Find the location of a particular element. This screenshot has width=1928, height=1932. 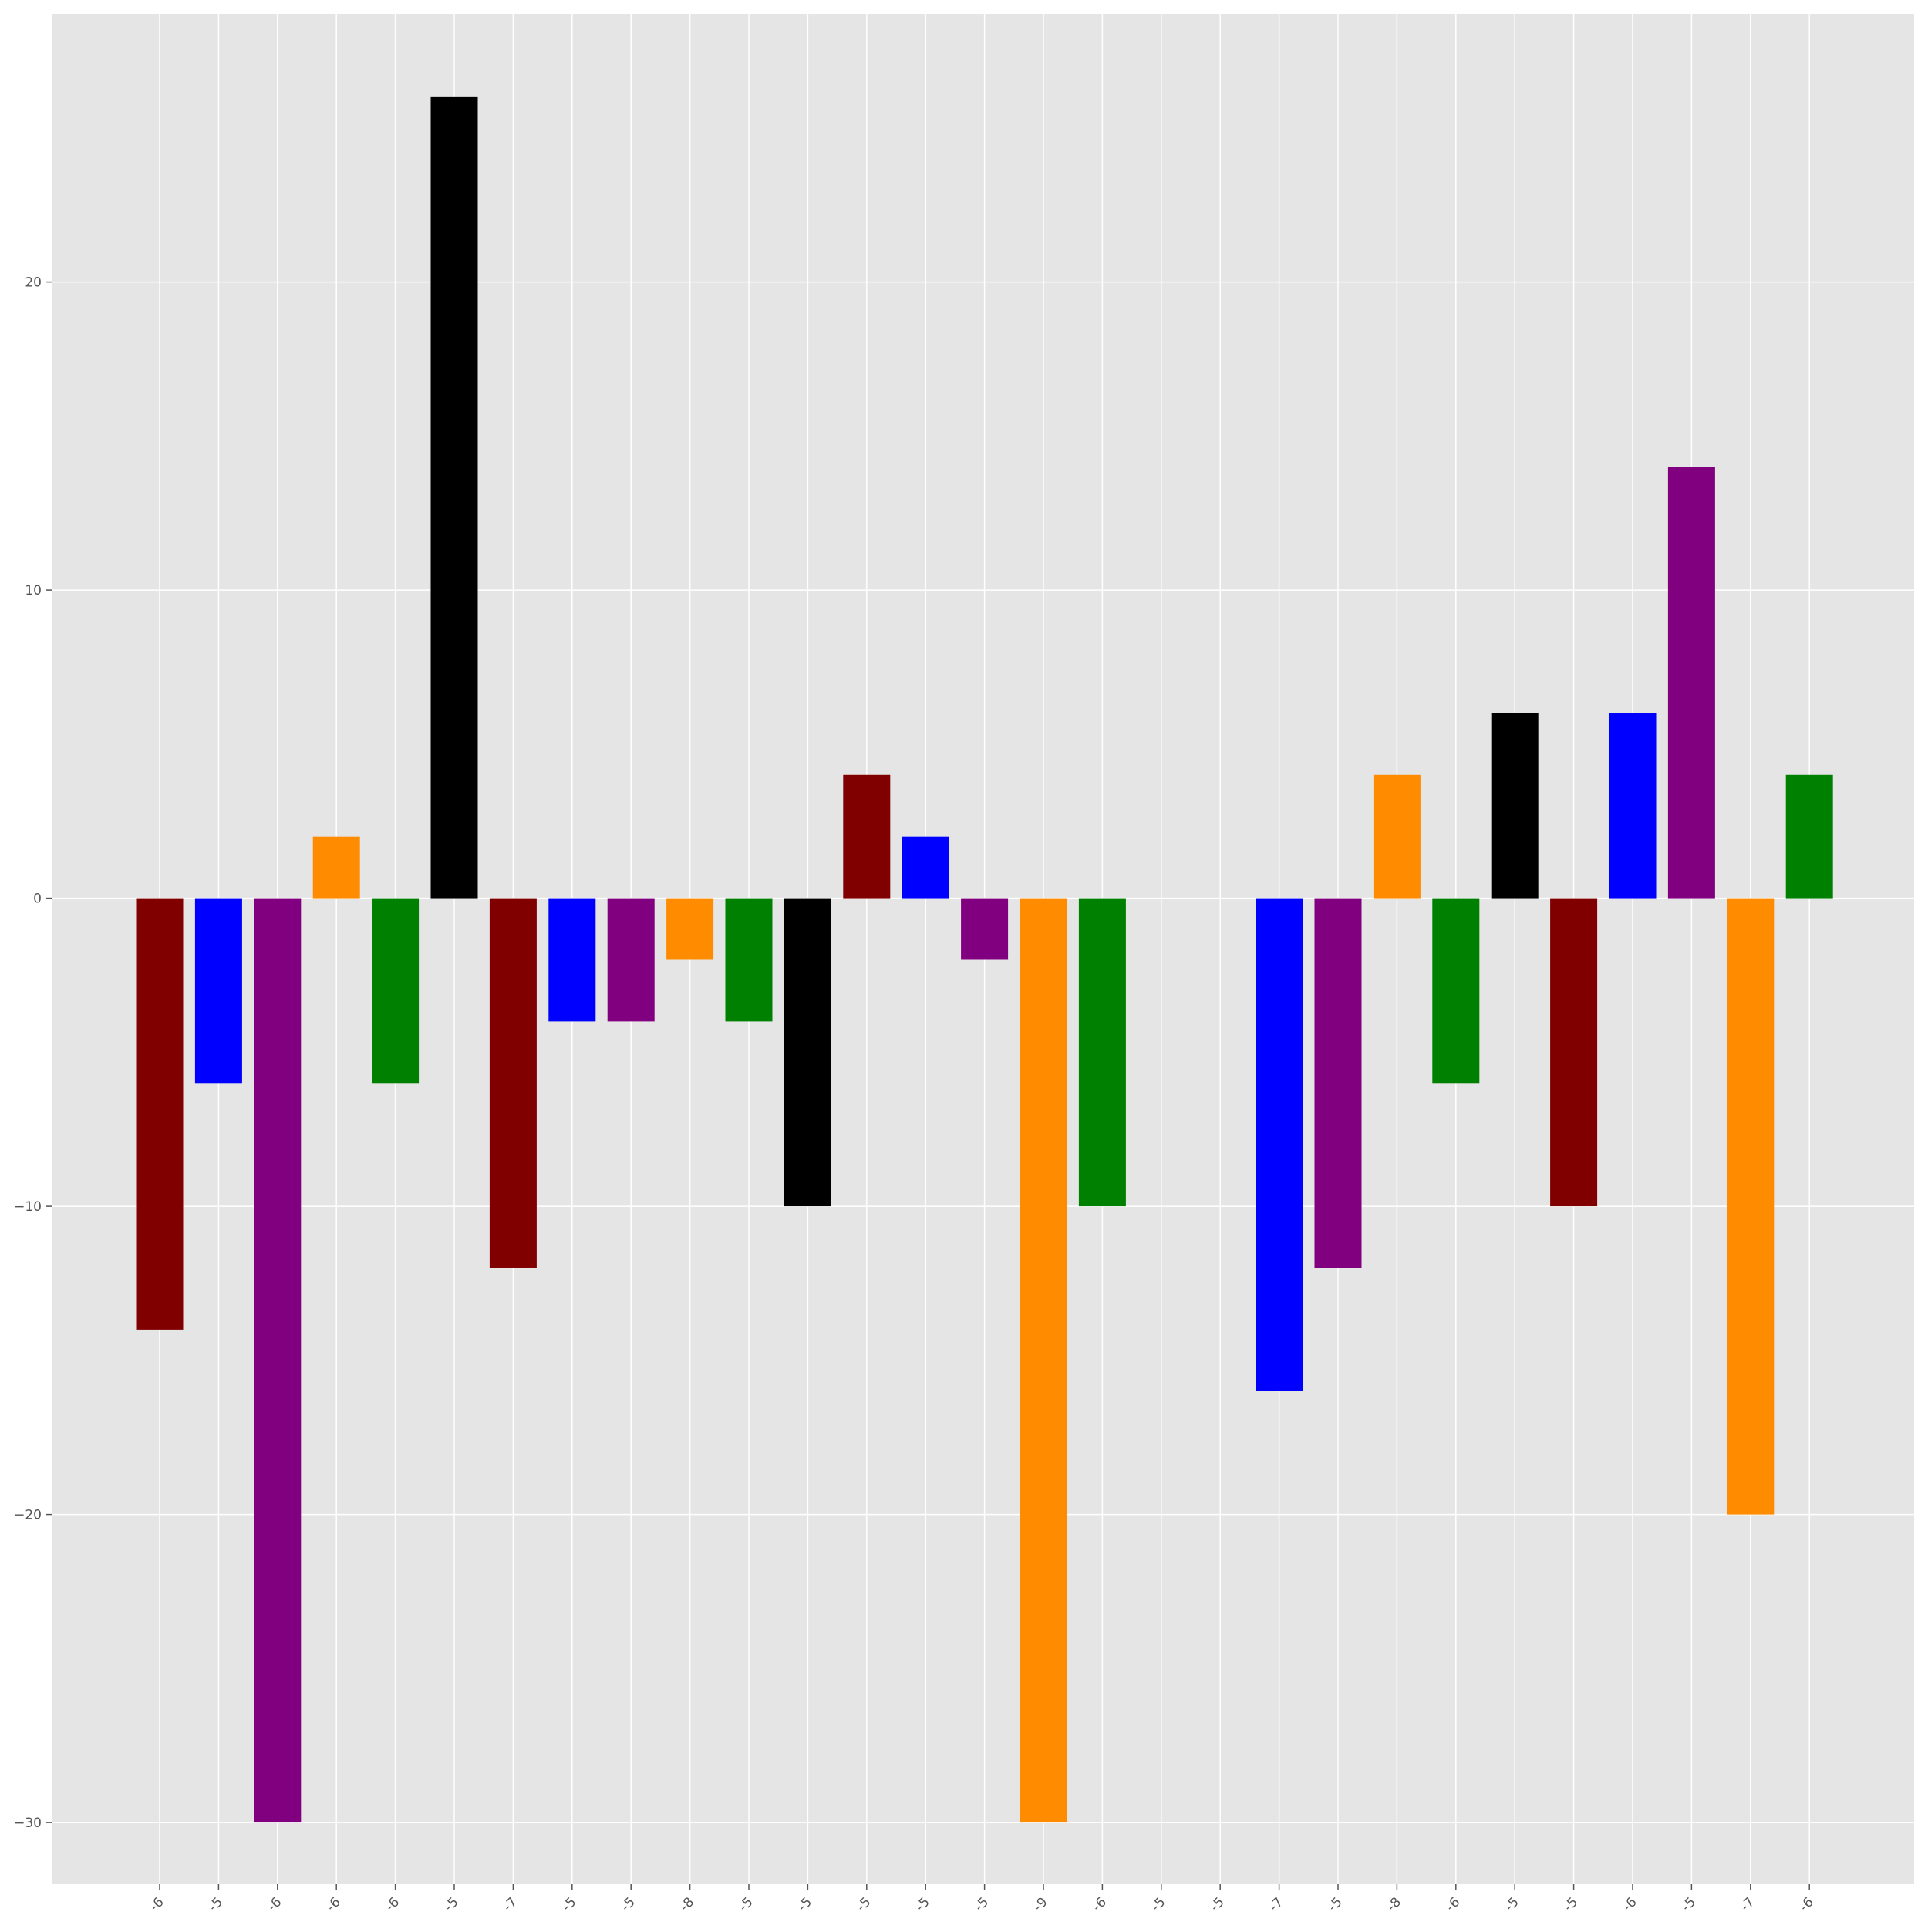

y-tick-label: 20 is located at coordinates (33, 283).